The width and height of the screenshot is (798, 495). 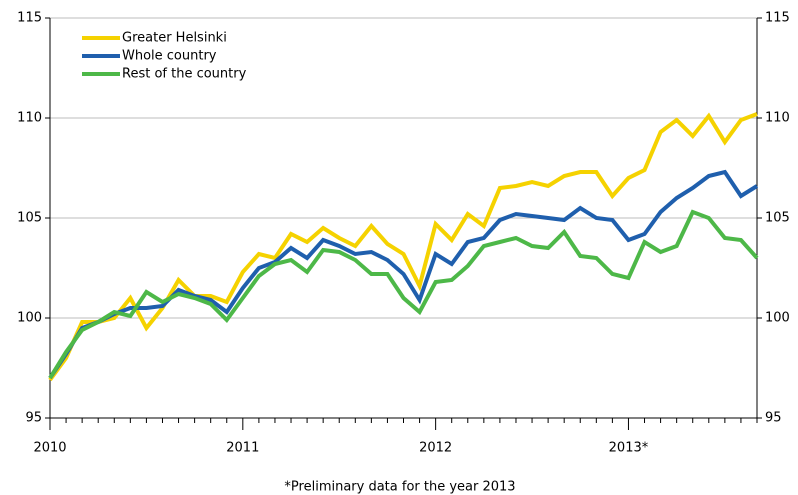 I want to click on y-tick-label: 110, so click(x=29, y=118).